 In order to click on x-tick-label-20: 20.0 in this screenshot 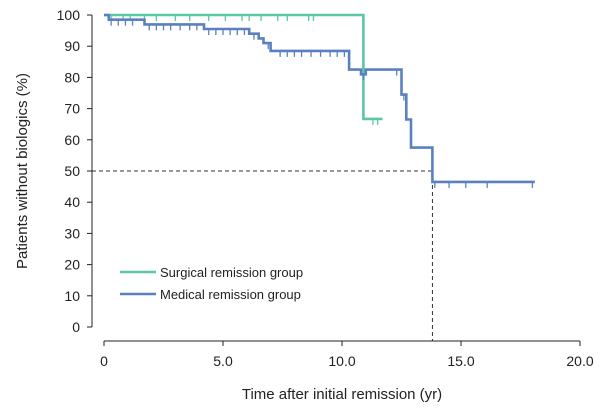, I will do `click(579, 361)`.